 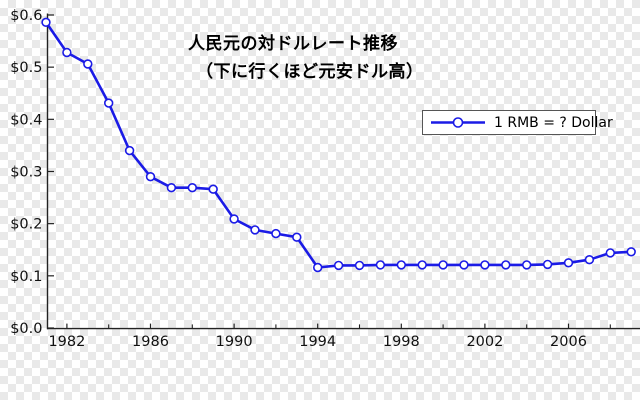 What do you see at coordinates (484, 342) in the screenshot?
I see `x-tick-label: 2002` at bounding box center [484, 342].